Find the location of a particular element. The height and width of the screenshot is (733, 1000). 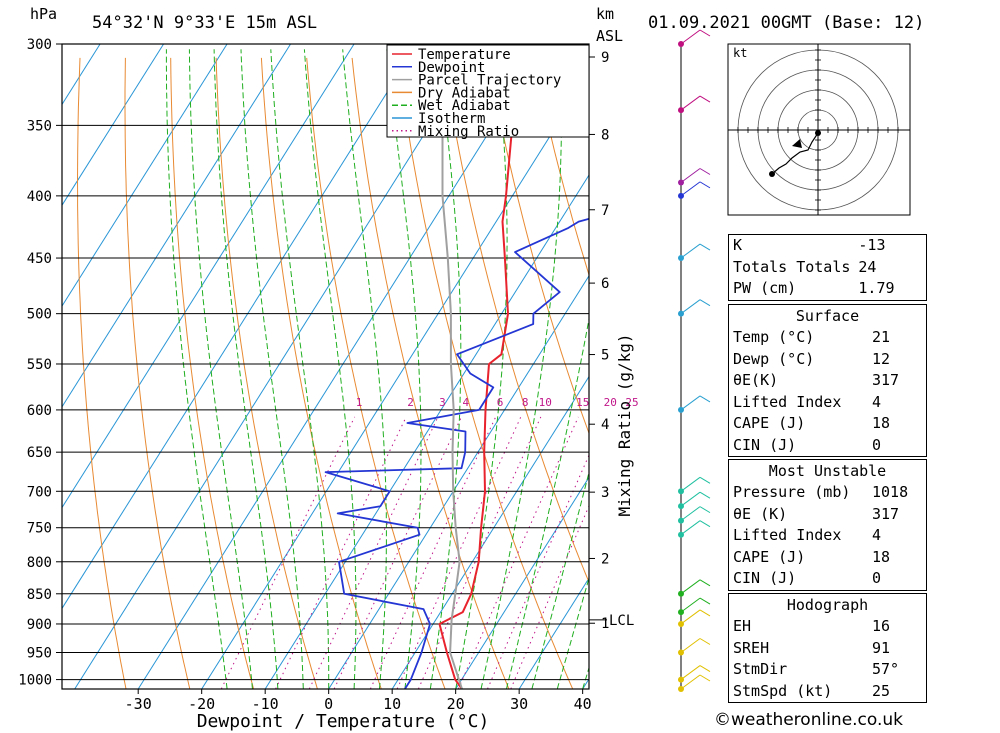

legend-label: Wet Adiabat is located at coordinates (464, 106).